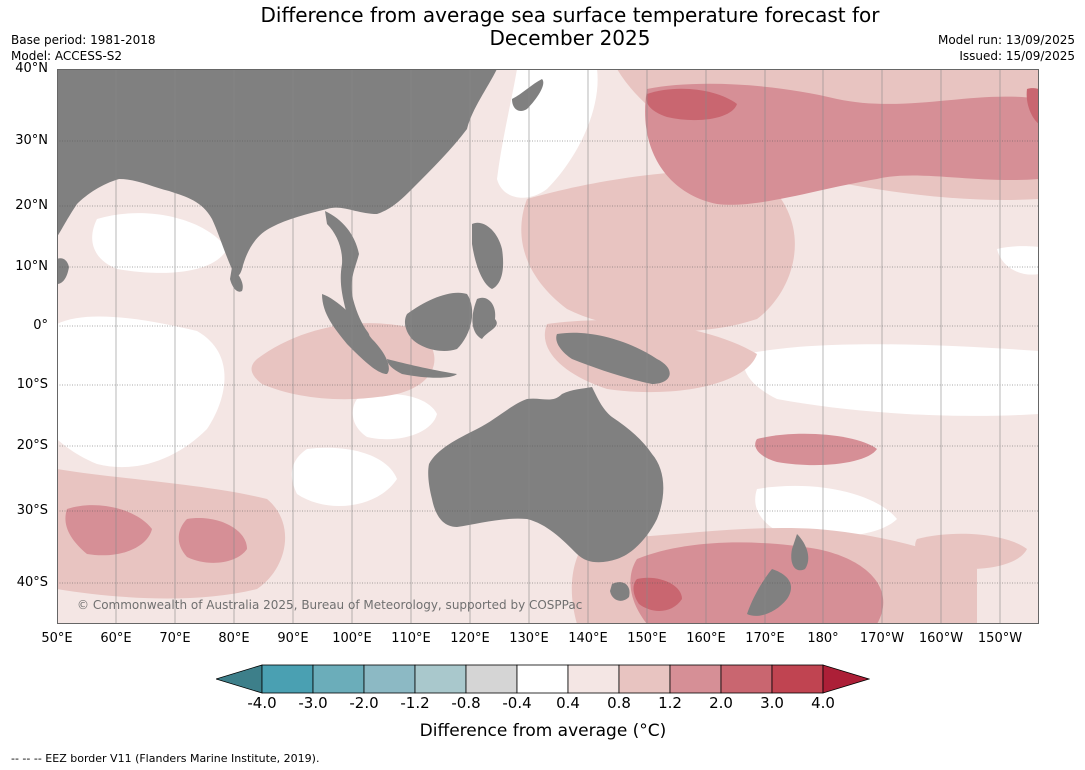 Image resolution: width=1085 pixels, height=770 pixels. I want to click on model-name: Model: ACCESS-S2, so click(67, 56).